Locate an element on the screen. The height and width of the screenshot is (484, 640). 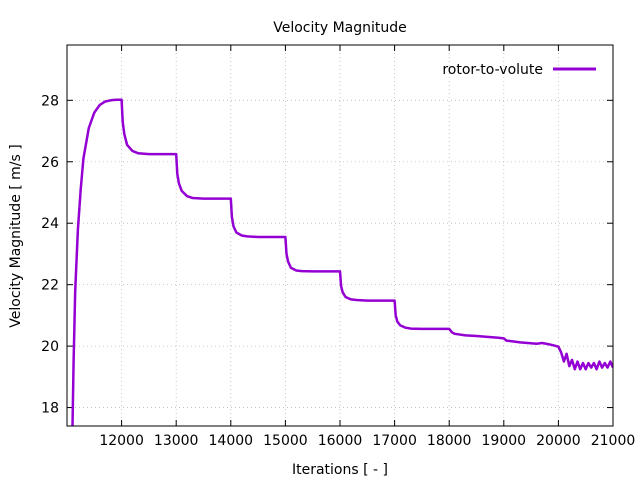
chart-title: Velocity Magnitude is located at coordinates (340, 28).